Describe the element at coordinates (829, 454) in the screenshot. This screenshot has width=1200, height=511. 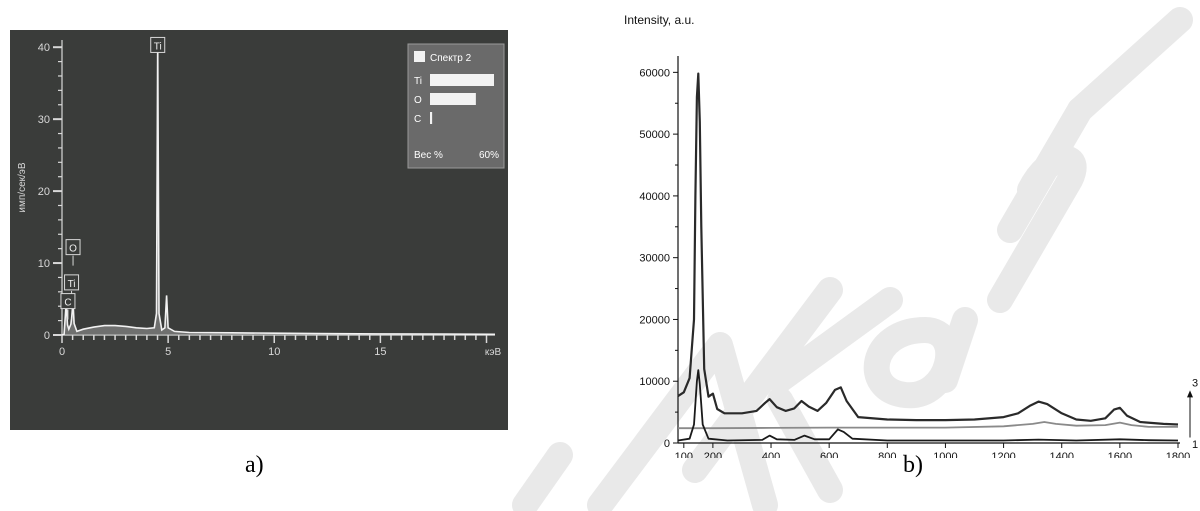
I see `raman-x-tick-label: 600` at that location.